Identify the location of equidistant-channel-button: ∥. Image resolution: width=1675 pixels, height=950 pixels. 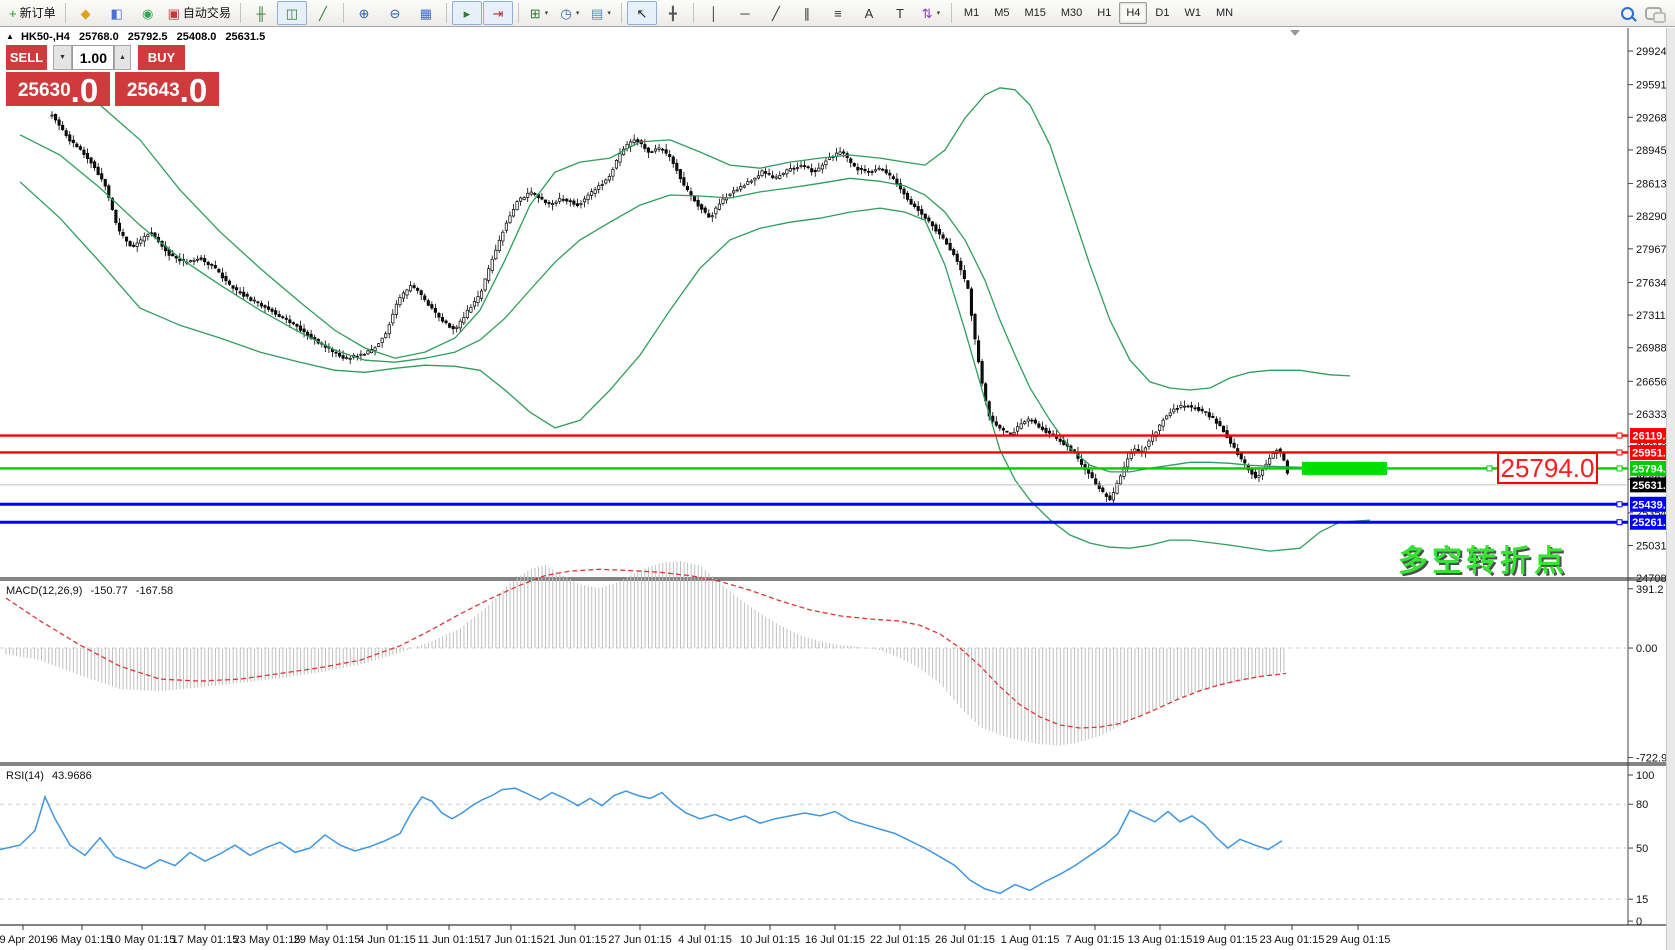
(807, 13).